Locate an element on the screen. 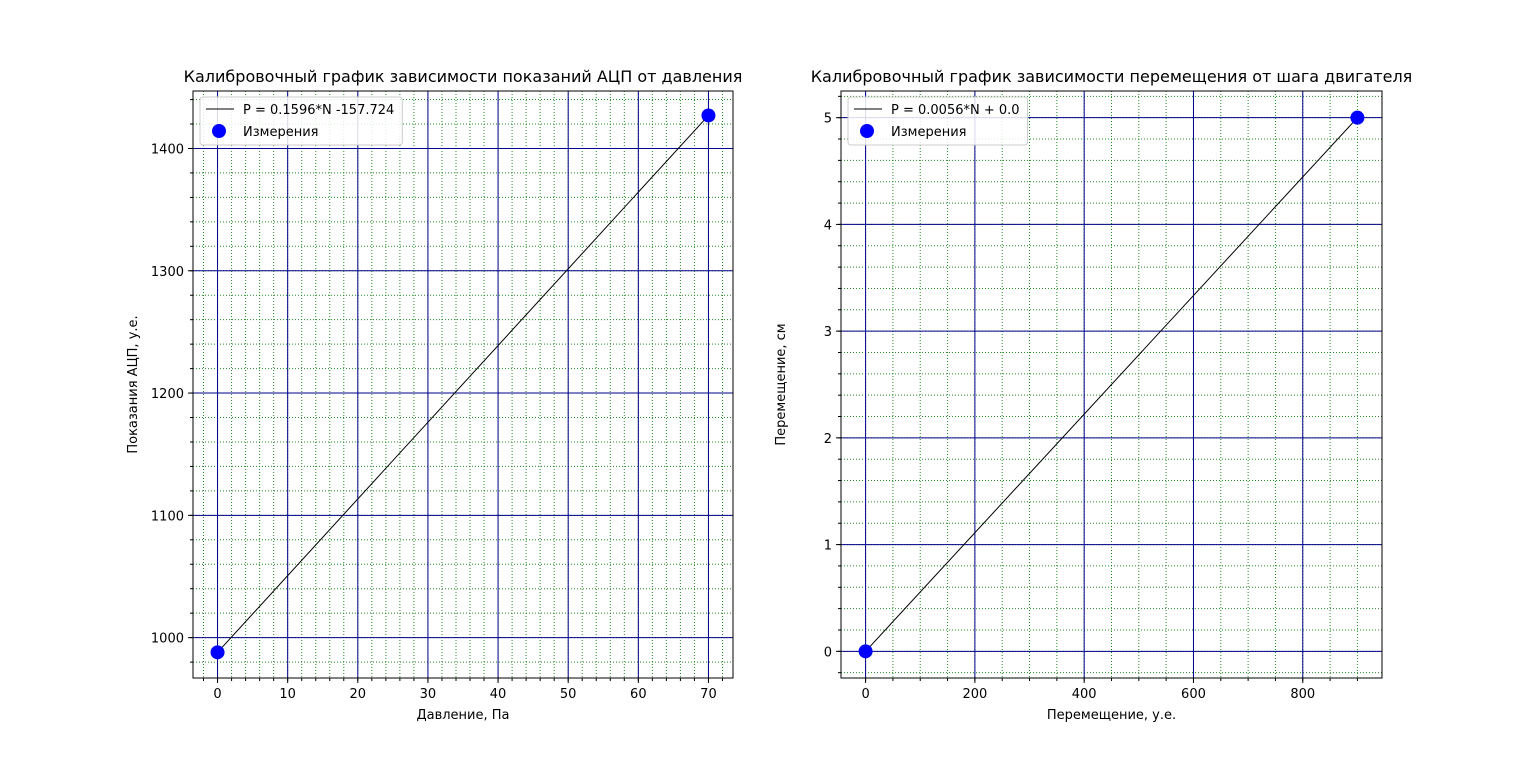 The height and width of the screenshot is (762, 1536). x-tick-label: 40 is located at coordinates (498, 694).